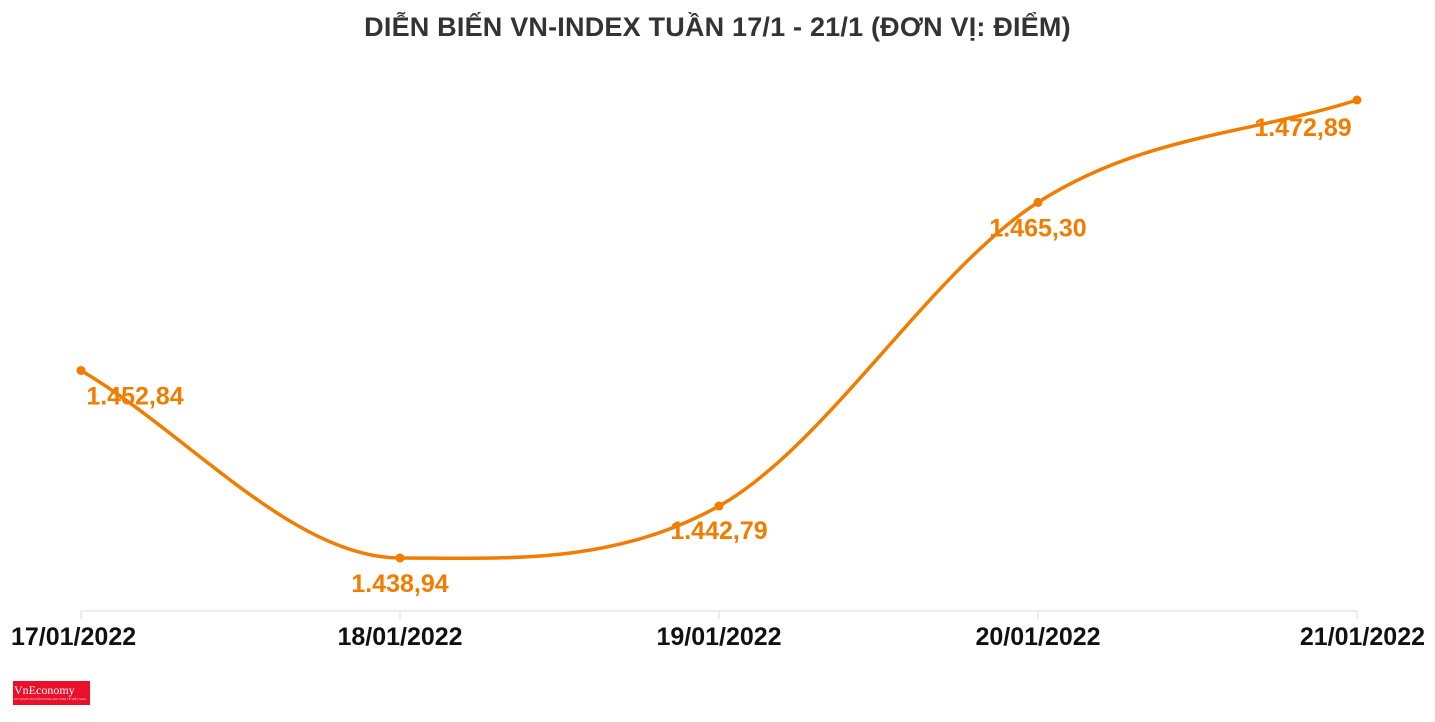 The height and width of the screenshot is (722, 1435). What do you see at coordinates (1037, 228) in the screenshot?
I see `data-label: 1.465,30` at bounding box center [1037, 228].